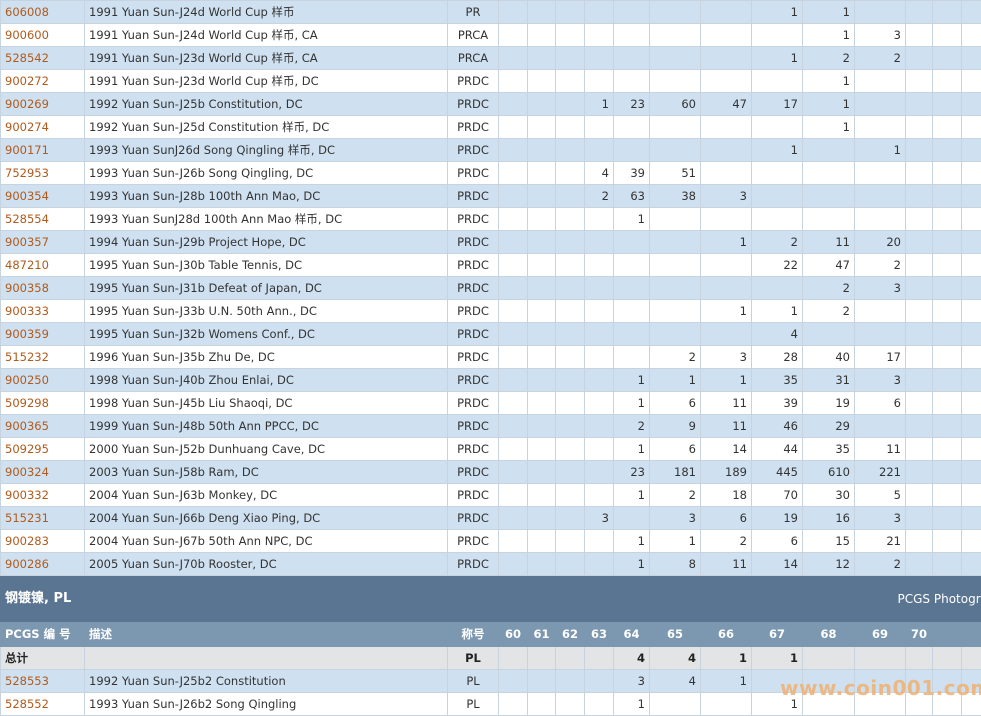  Describe the element at coordinates (42, 380) in the screenshot. I see `pcgs-number-link: 900250` at that location.